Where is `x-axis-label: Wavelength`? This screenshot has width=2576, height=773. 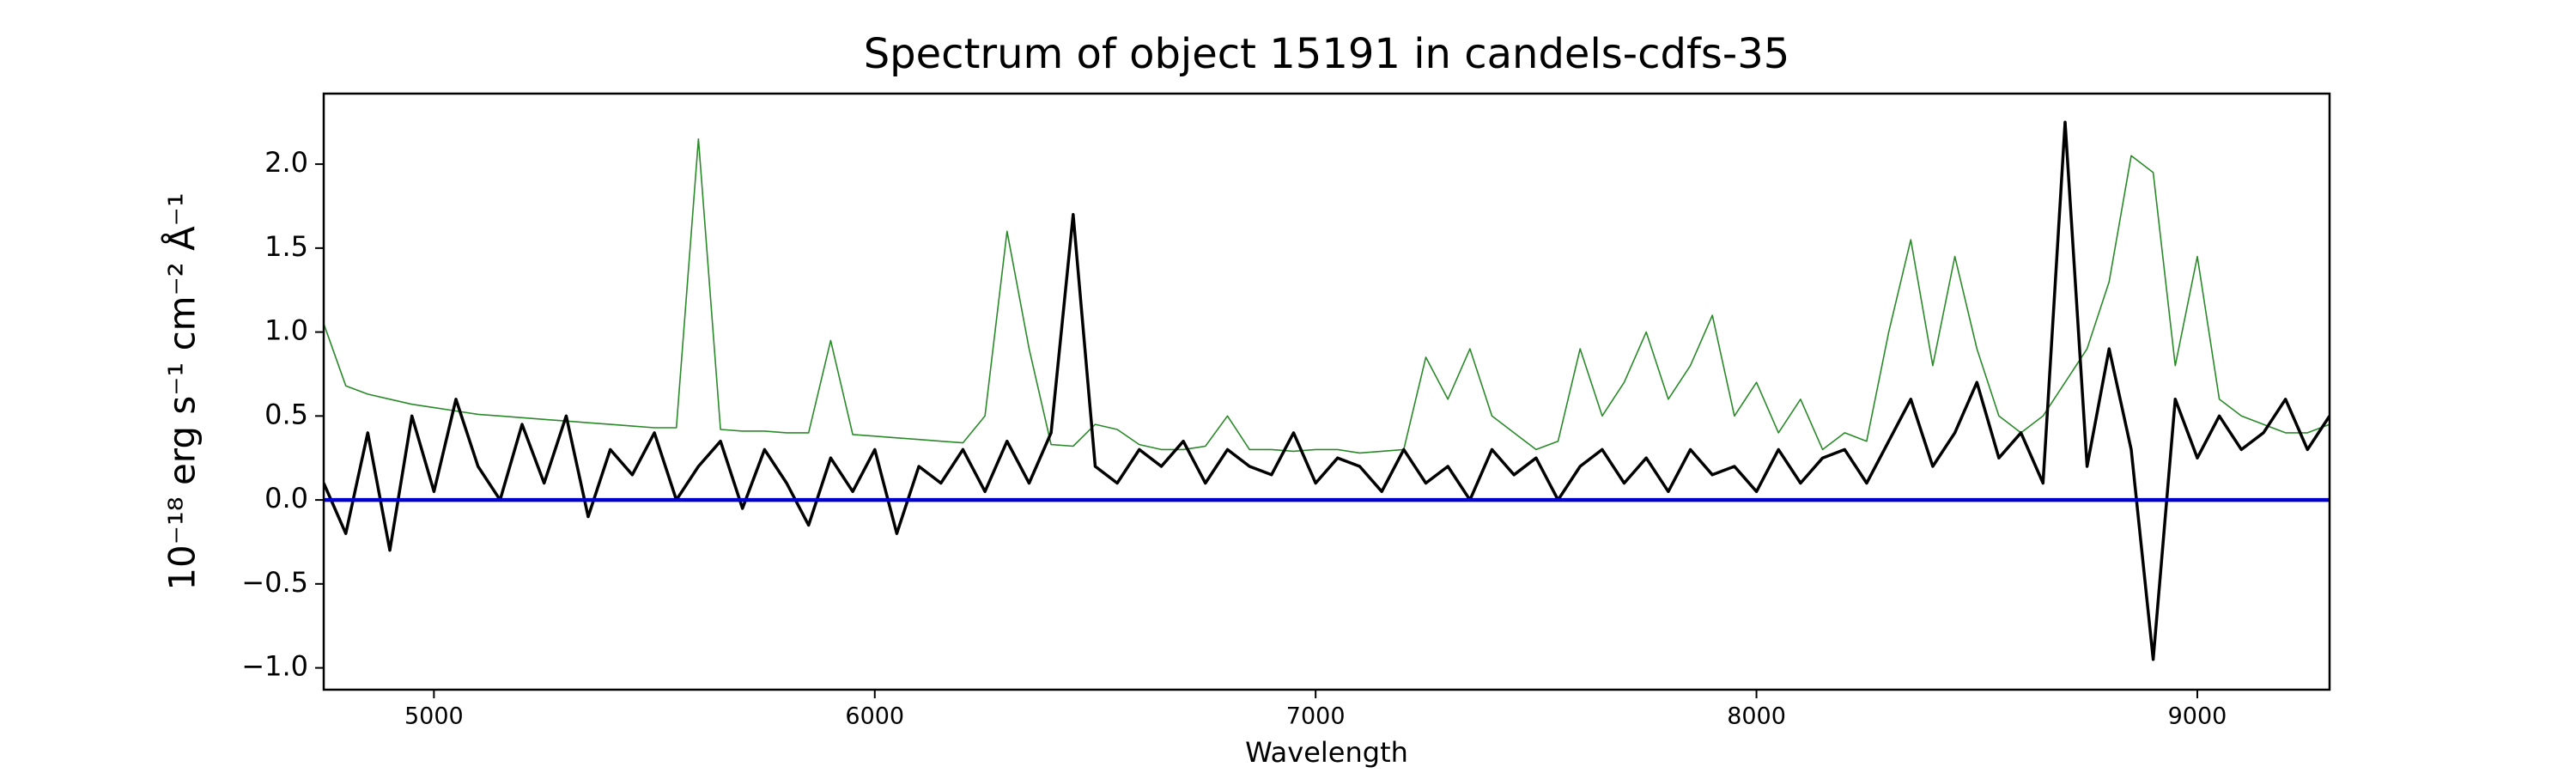 x-axis-label: Wavelength is located at coordinates (1327, 752).